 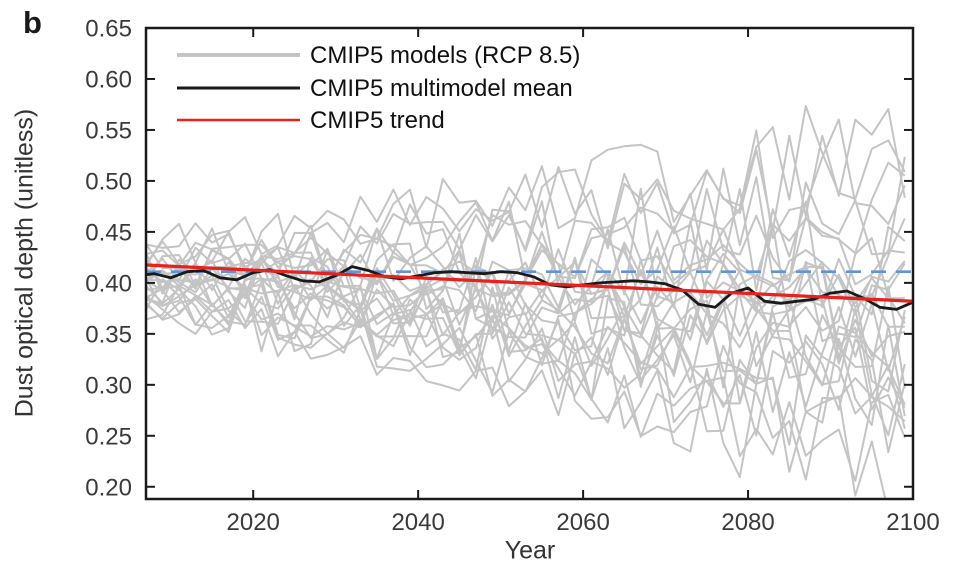 What do you see at coordinates (747, 522) in the screenshot?
I see `x-tick-label: 2080` at bounding box center [747, 522].